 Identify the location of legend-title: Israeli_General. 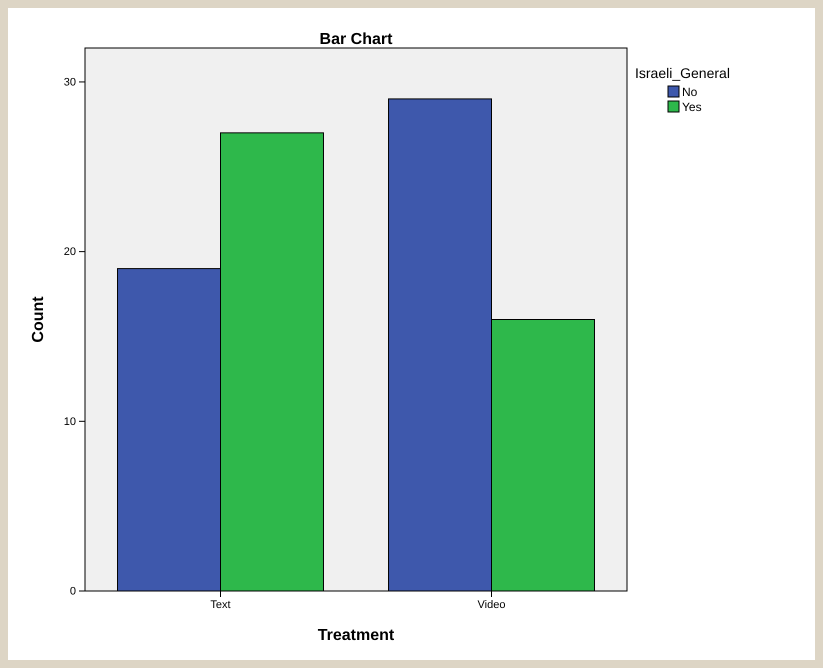
(682, 73).